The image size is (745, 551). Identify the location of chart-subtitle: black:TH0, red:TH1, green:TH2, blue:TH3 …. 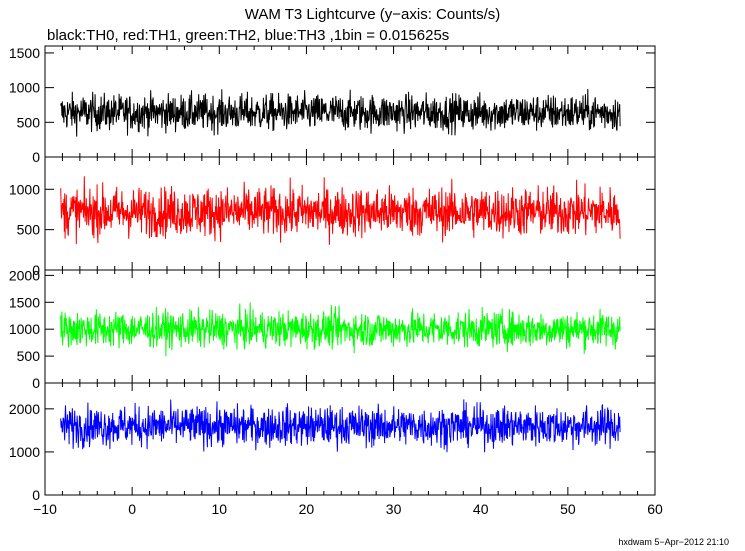
(248, 35).